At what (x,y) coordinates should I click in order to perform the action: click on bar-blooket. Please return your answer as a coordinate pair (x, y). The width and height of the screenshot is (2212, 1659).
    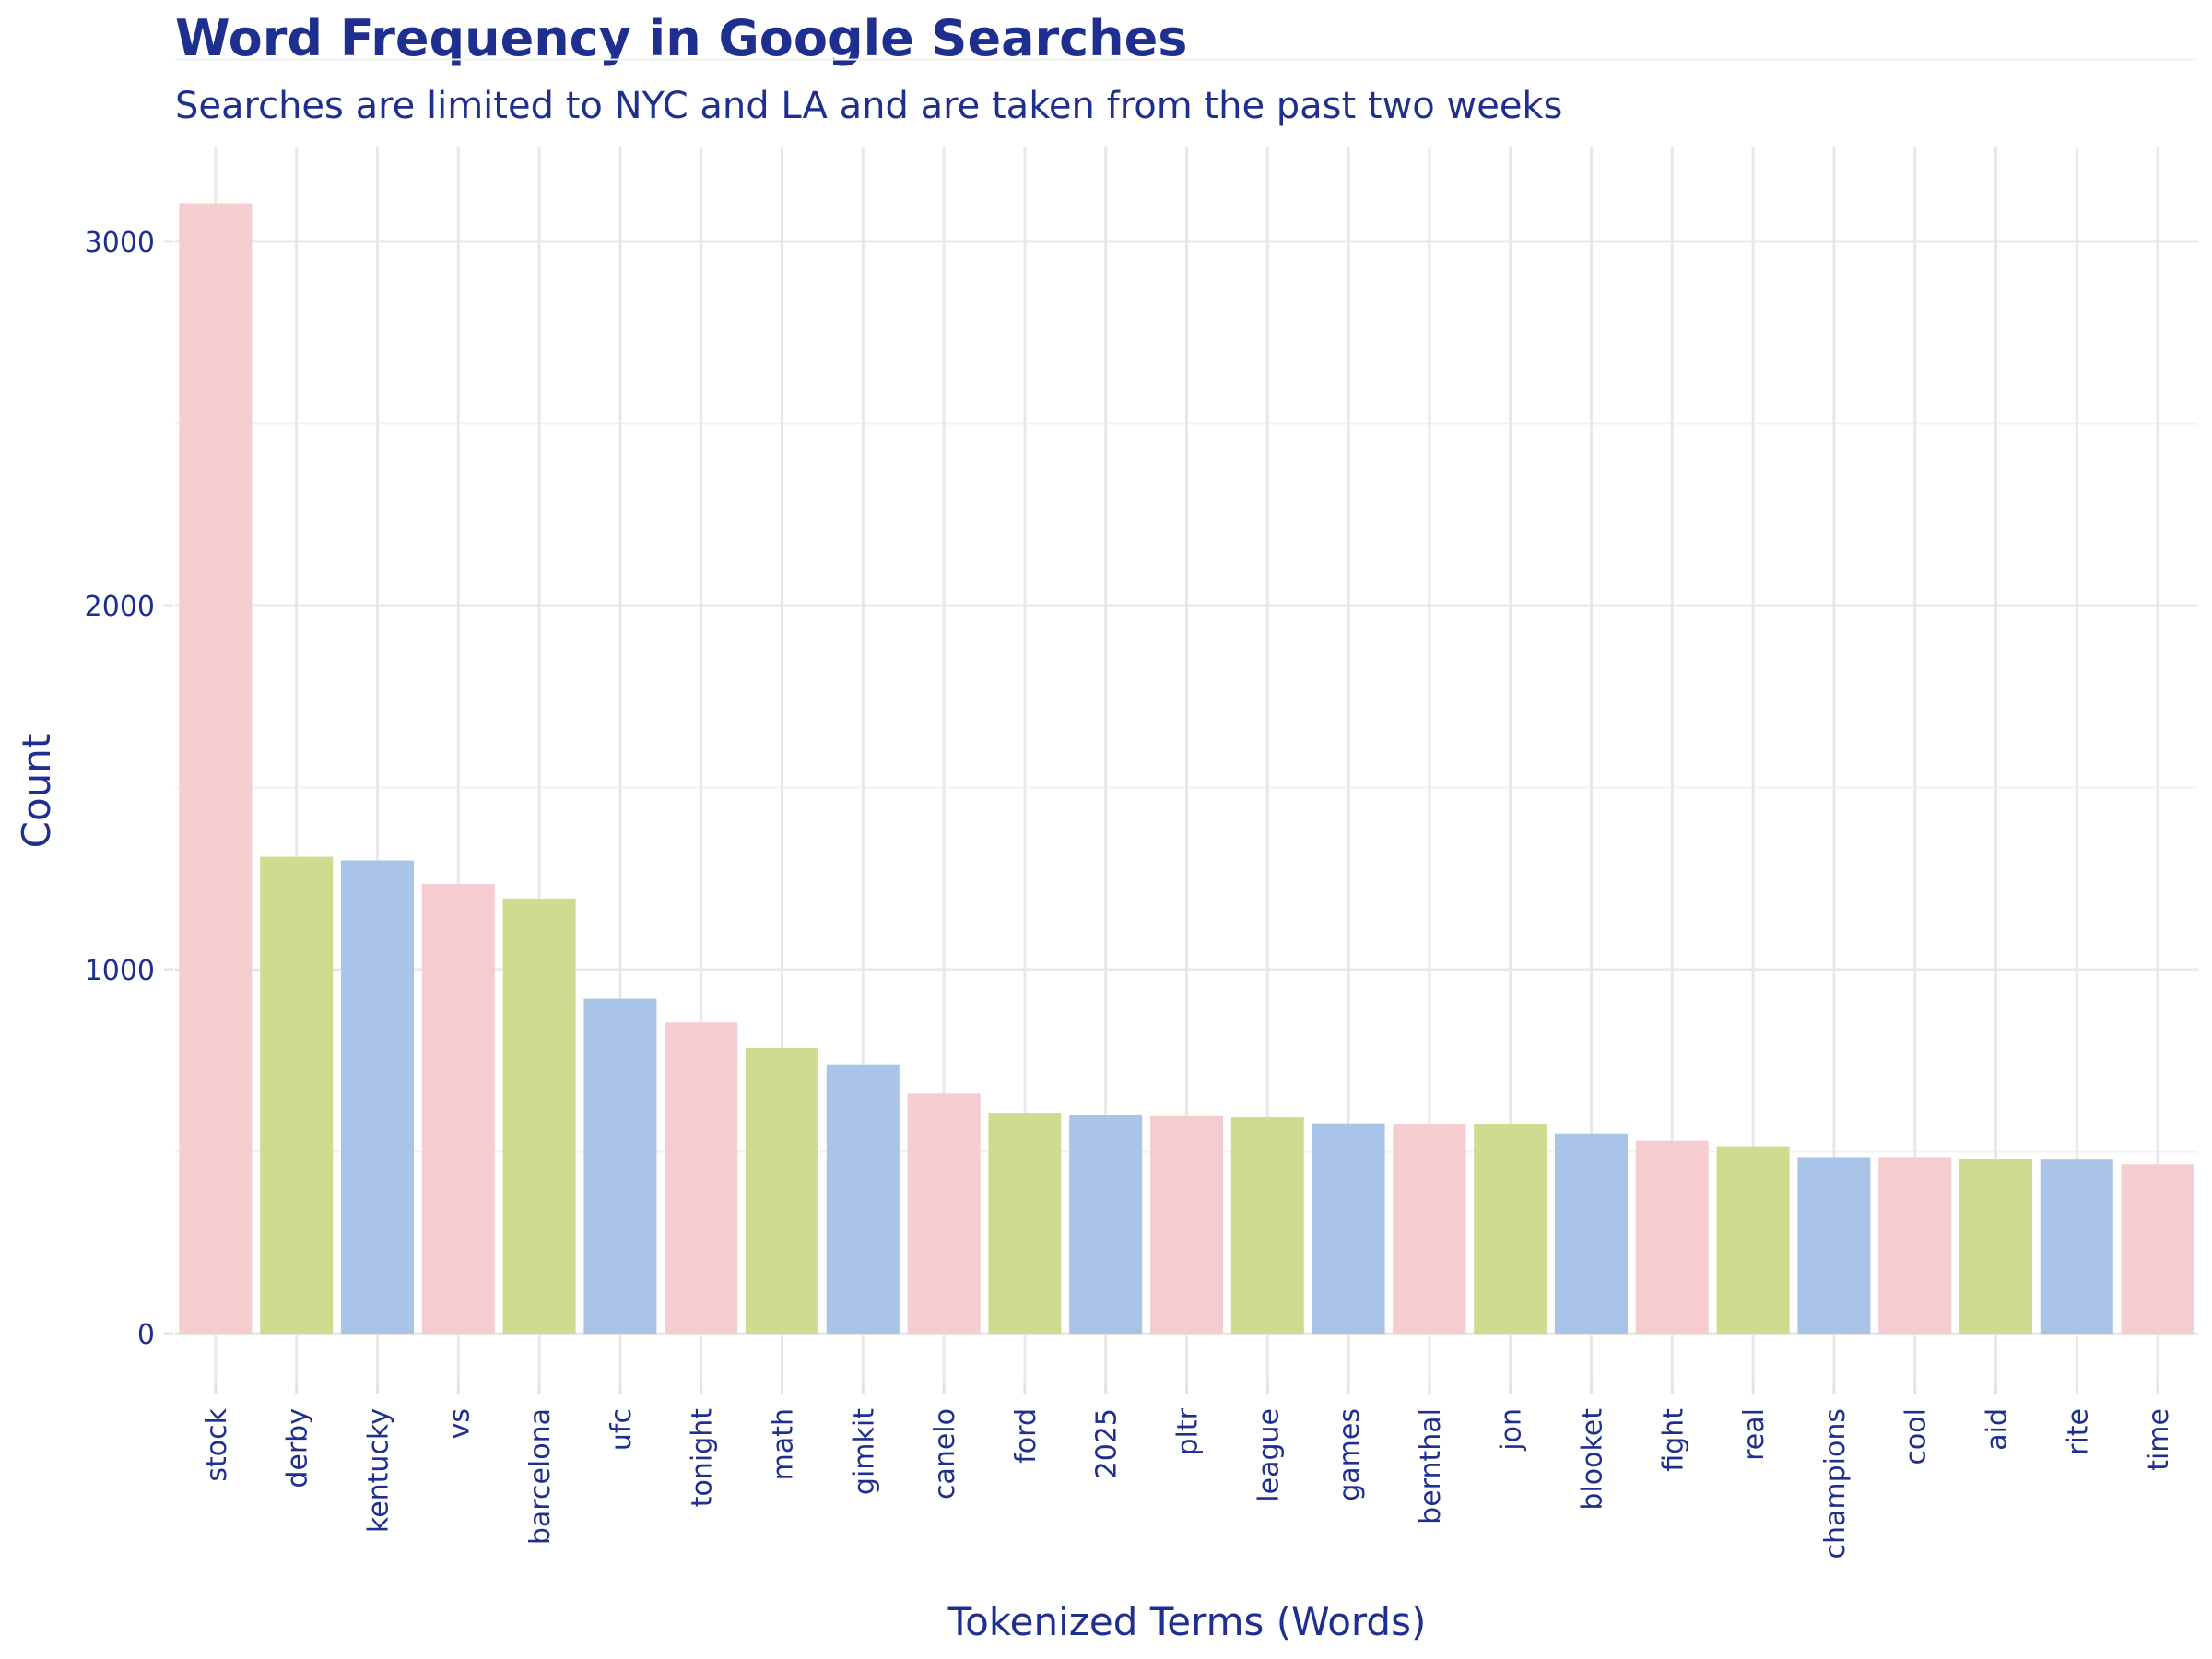
    Looking at the image, I should click on (1591, 1233).